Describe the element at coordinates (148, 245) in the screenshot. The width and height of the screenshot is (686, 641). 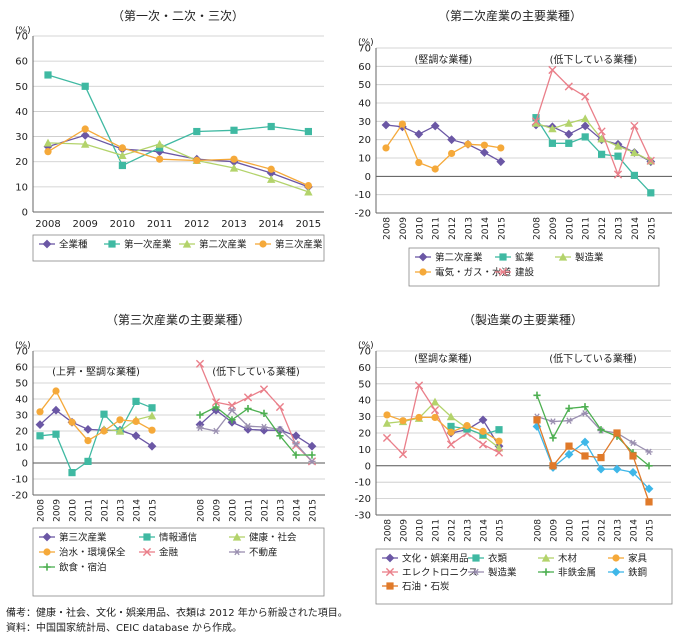
I see `legend-label: 第一次産業` at that location.